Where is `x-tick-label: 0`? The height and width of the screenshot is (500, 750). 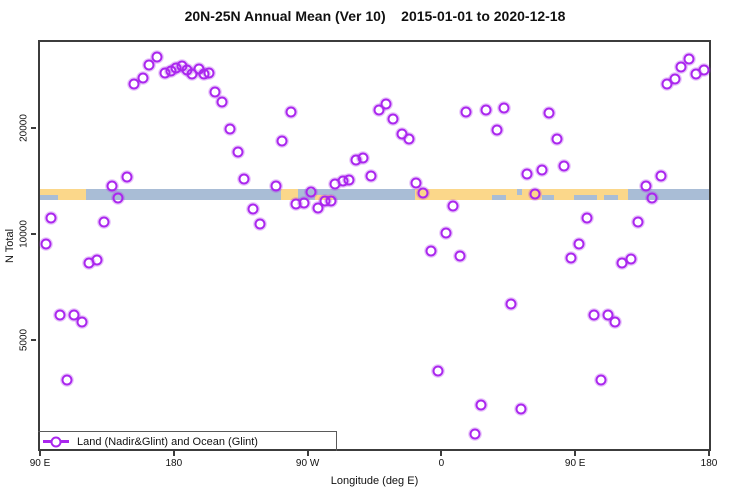 x-tick-label: 0 is located at coordinates (441, 463).